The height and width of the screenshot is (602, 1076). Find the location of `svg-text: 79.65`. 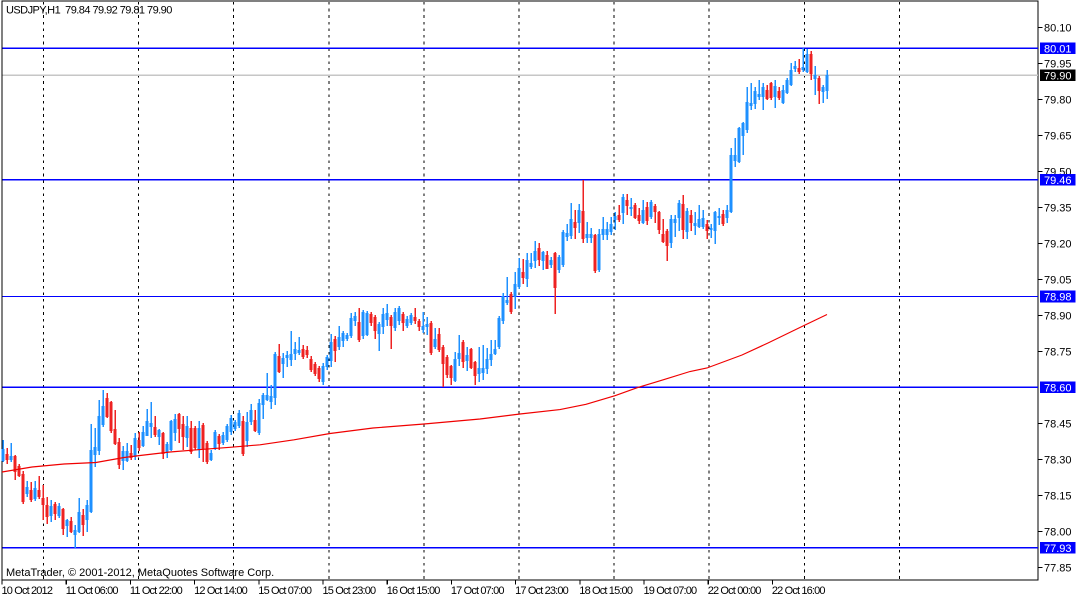

svg-text: 79.65 is located at coordinates (1058, 137).